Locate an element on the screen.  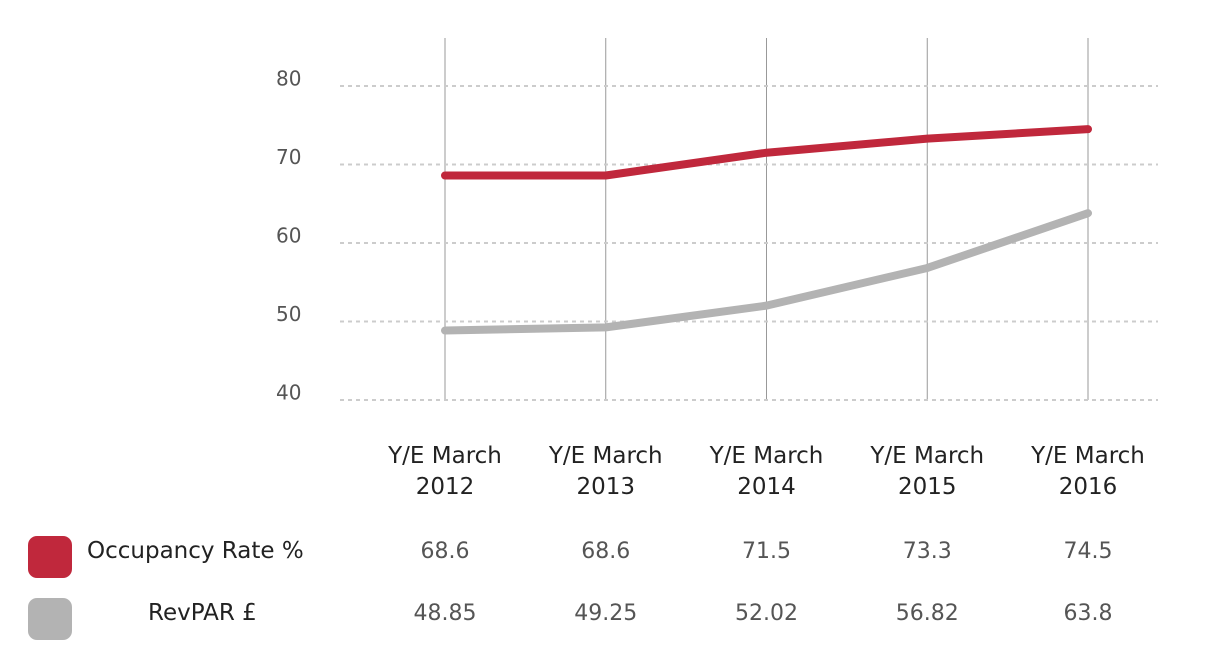
x-tick-label: Y/E March 2013 is located at coordinates (605, 471).